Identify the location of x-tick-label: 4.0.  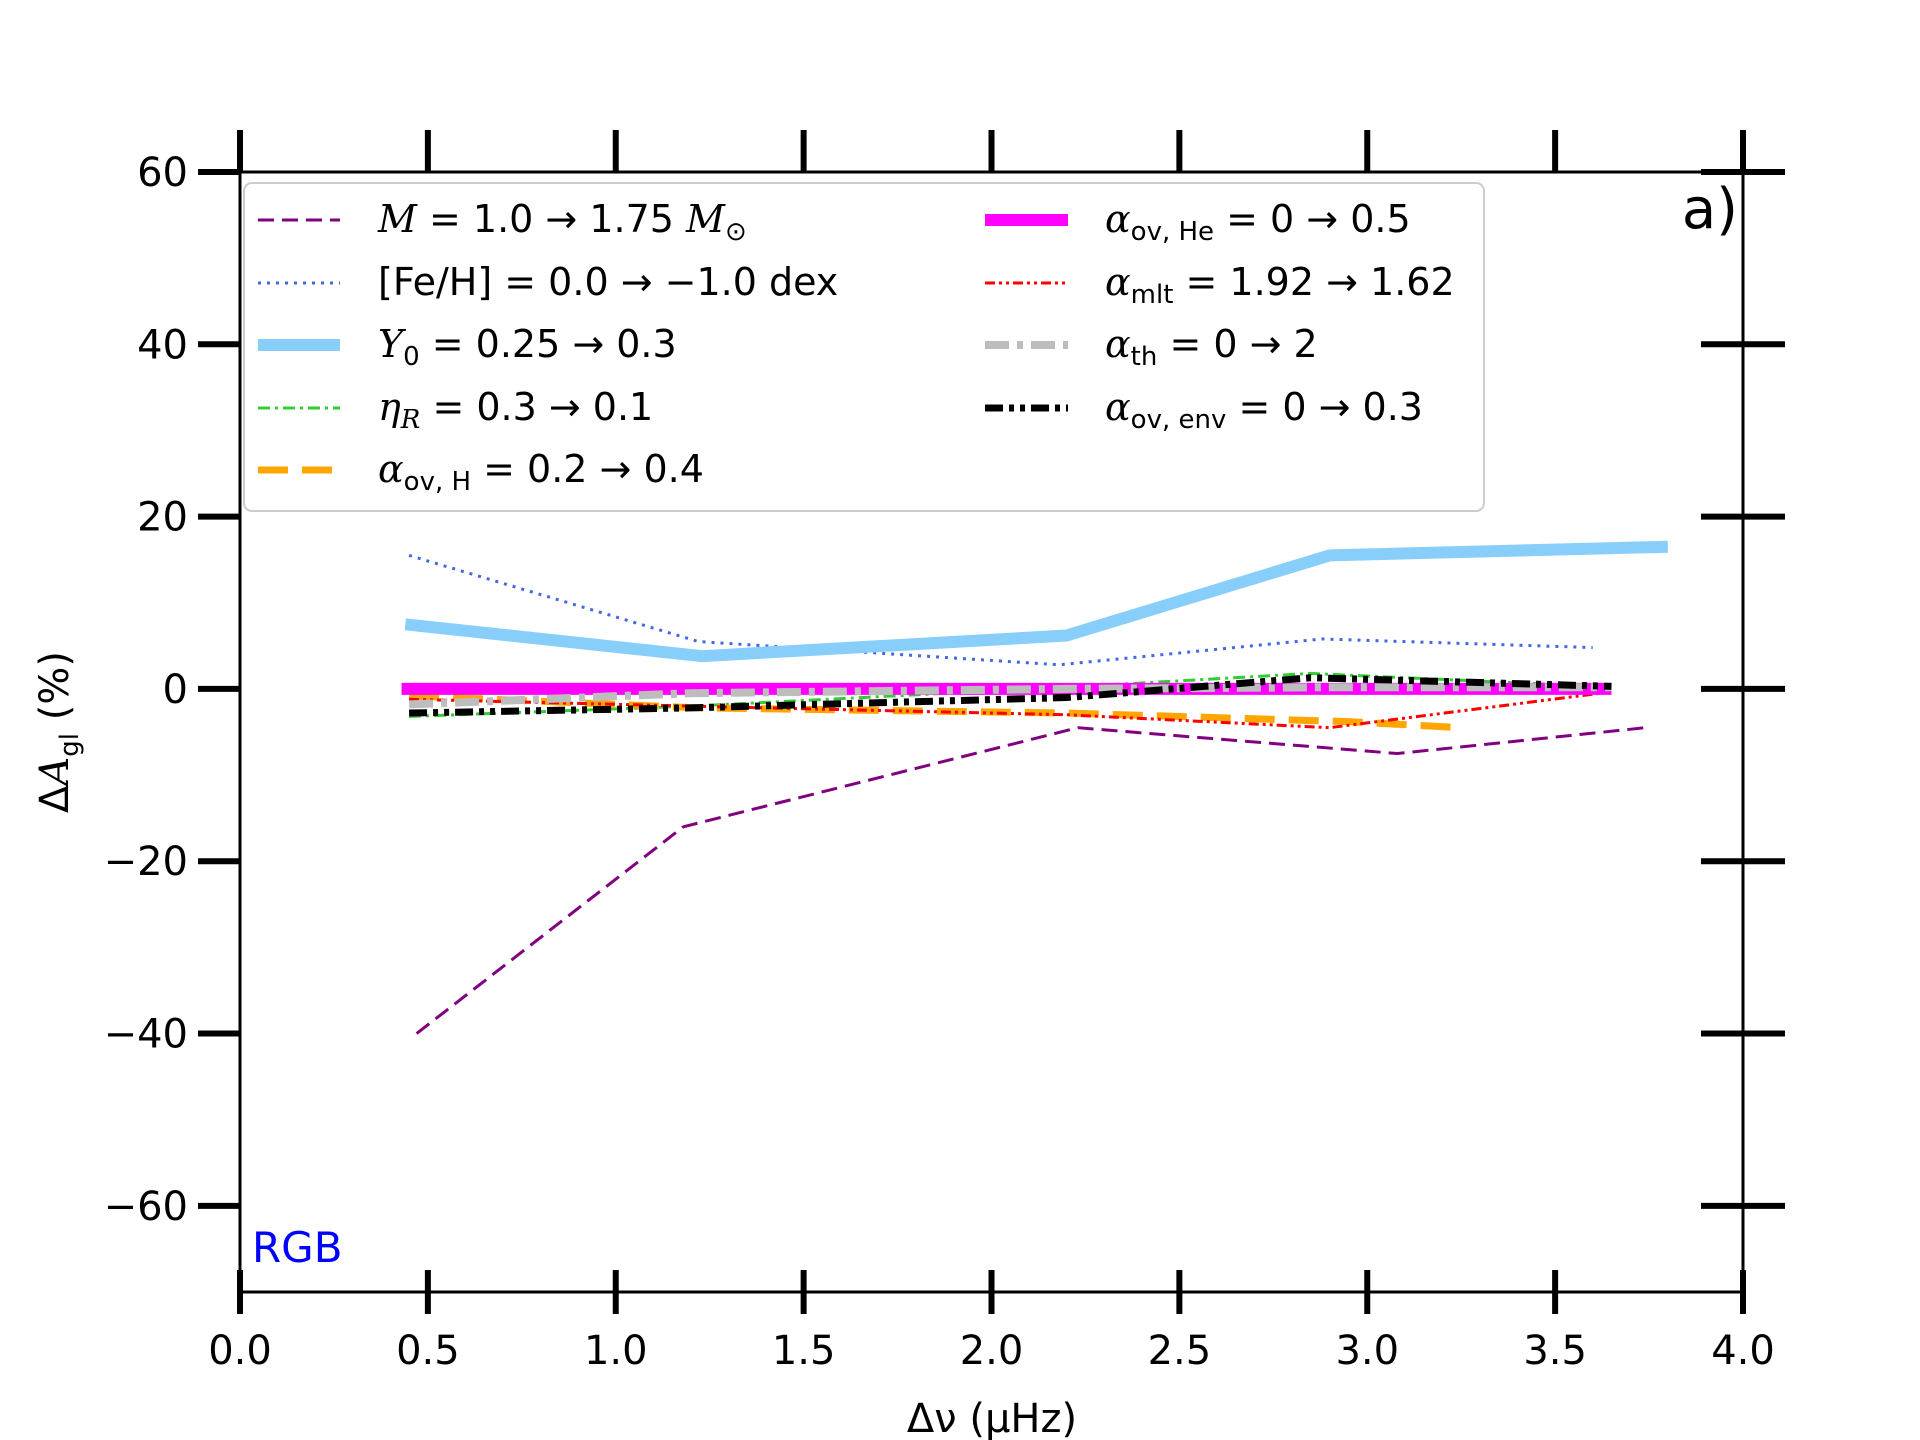
(1743, 1351).